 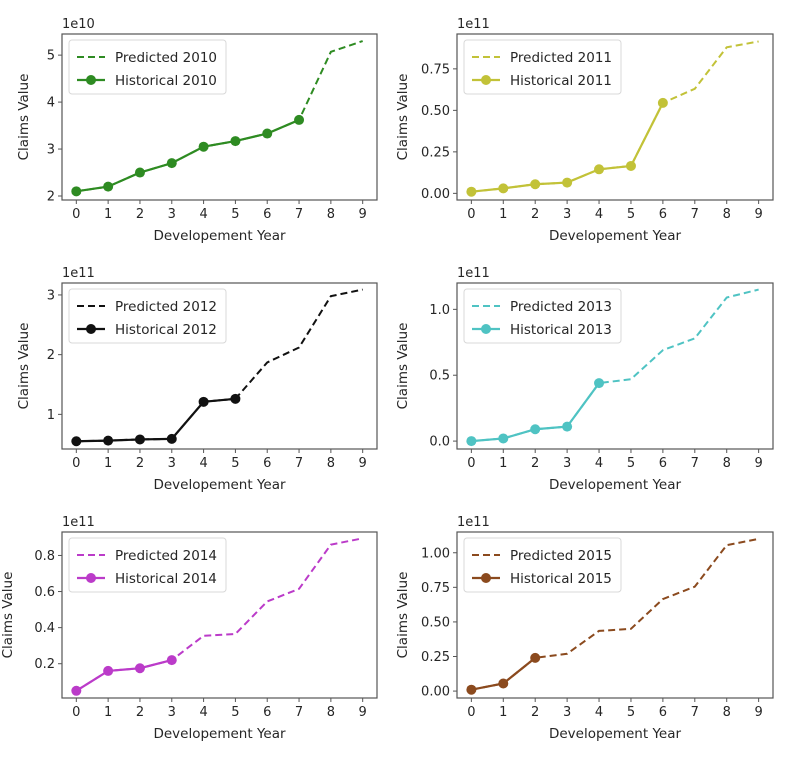 I want to click on y-tick-label: 0.6, so click(x=44, y=592).